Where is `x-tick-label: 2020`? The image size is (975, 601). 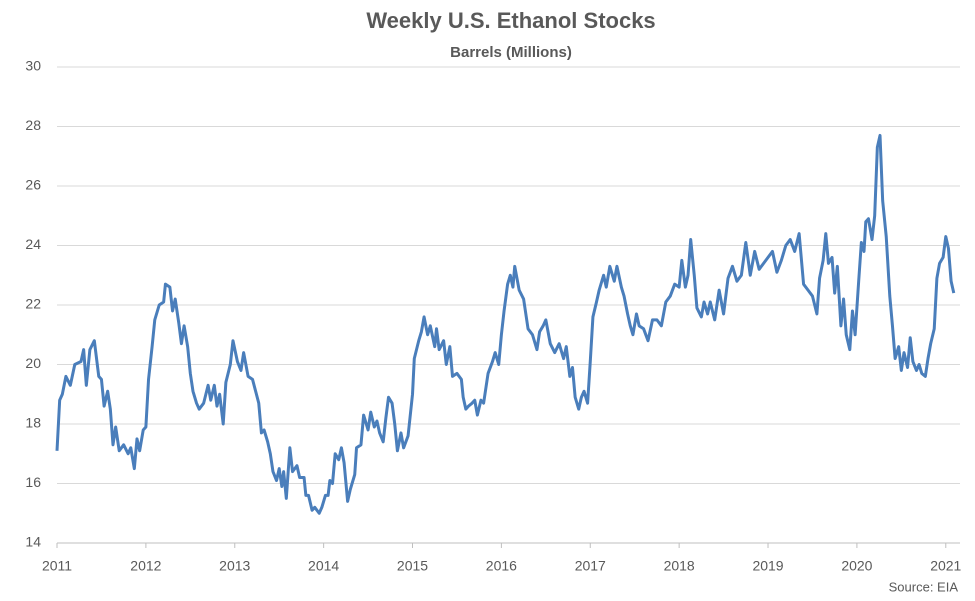
x-tick-label: 2020 is located at coordinates (856, 566).